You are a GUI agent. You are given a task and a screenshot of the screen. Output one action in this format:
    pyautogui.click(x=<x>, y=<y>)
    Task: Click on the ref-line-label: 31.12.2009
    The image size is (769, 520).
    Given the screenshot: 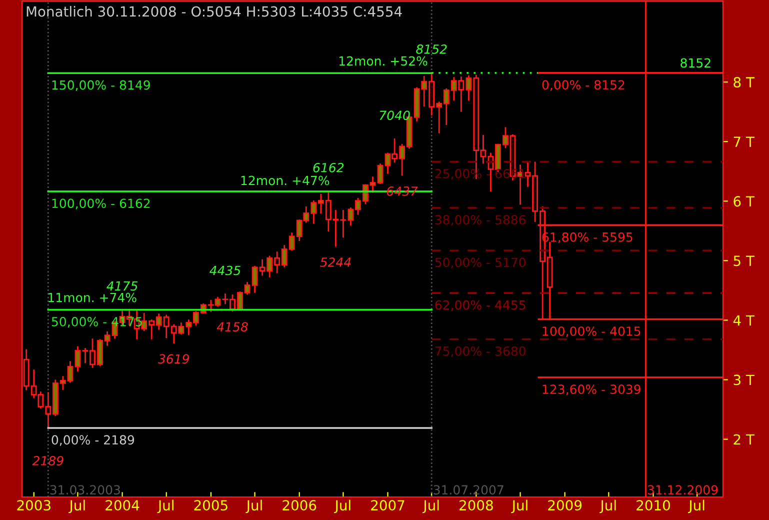 What is the action you would take?
    pyautogui.click(x=683, y=490)
    